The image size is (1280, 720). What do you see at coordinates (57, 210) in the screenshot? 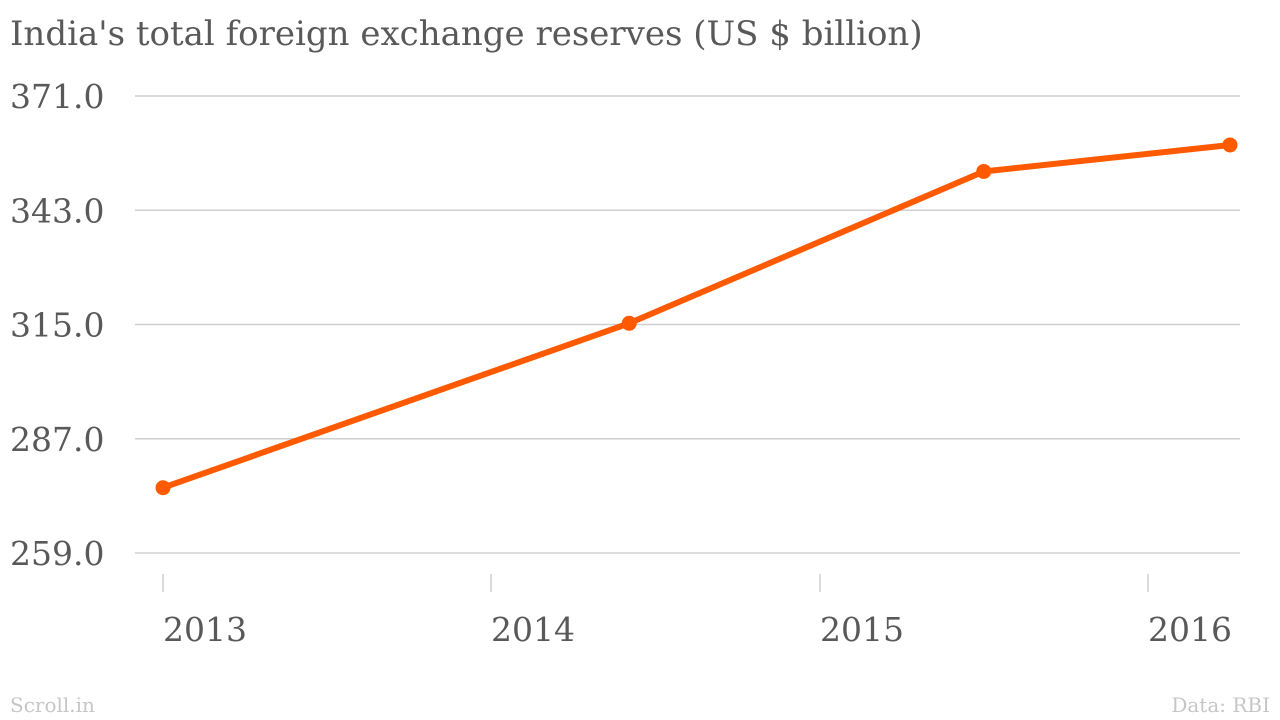
I see `y-tick-label: 343.0` at bounding box center [57, 210].